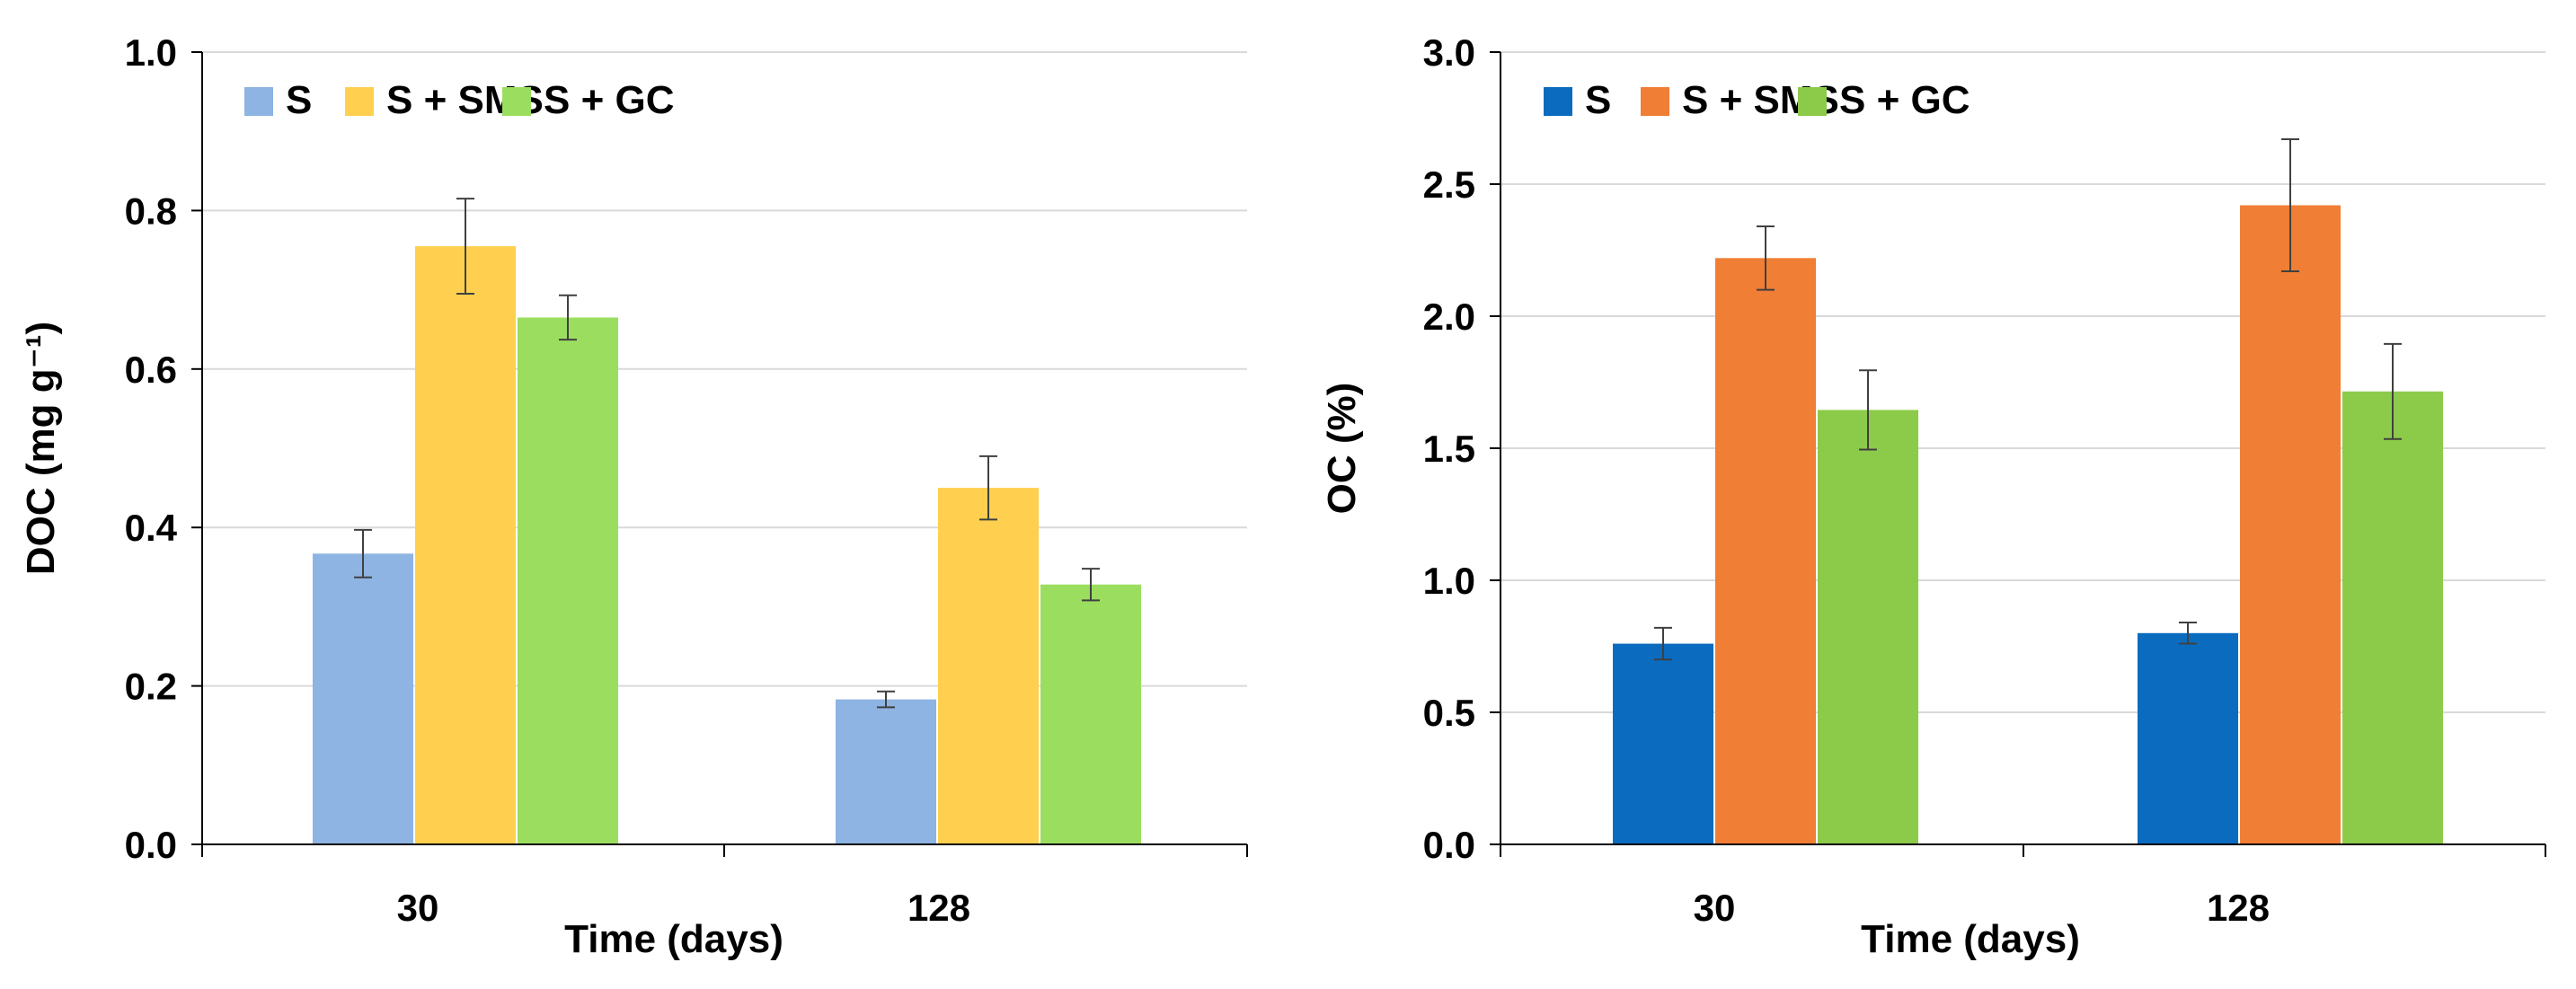 The height and width of the screenshot is (989, 2576). I want to click on y-axis-label: OC (%), so click(1342, 449).